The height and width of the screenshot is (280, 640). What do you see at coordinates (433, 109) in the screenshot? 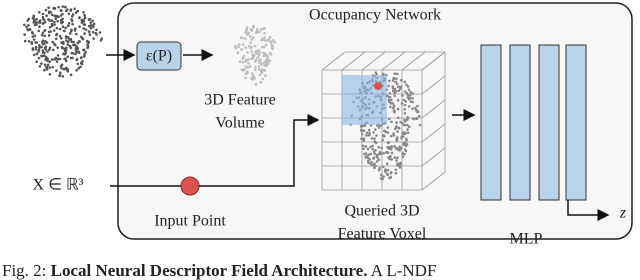
I see `grid-line` at bounding box center [433, 109].